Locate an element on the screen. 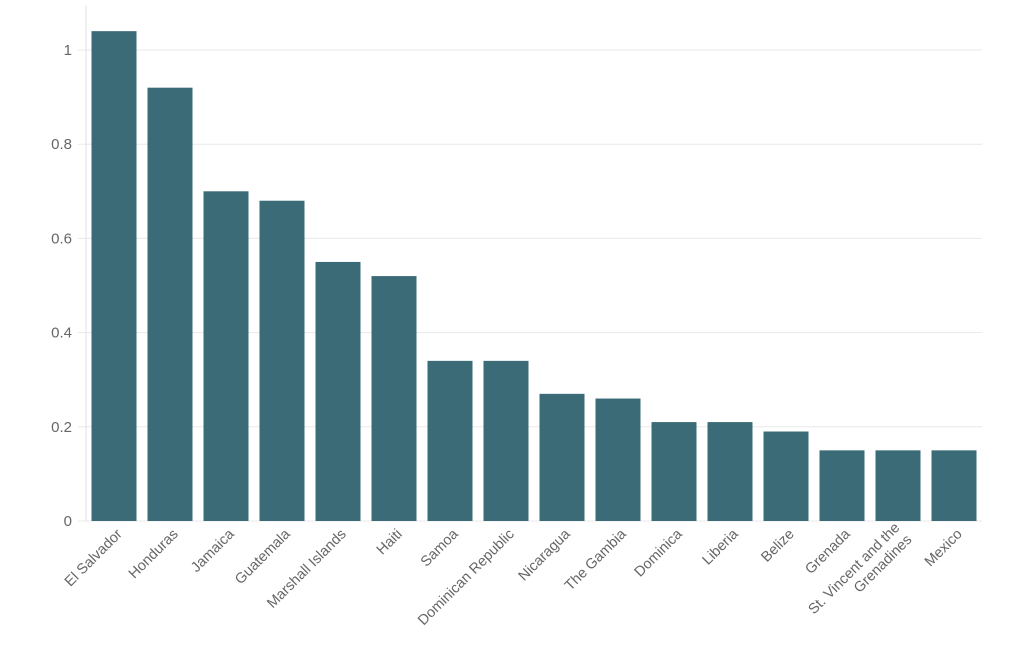 The image size is (1024, 669). x-tick-label-line: Dominica is located at coordinates (659, 553).